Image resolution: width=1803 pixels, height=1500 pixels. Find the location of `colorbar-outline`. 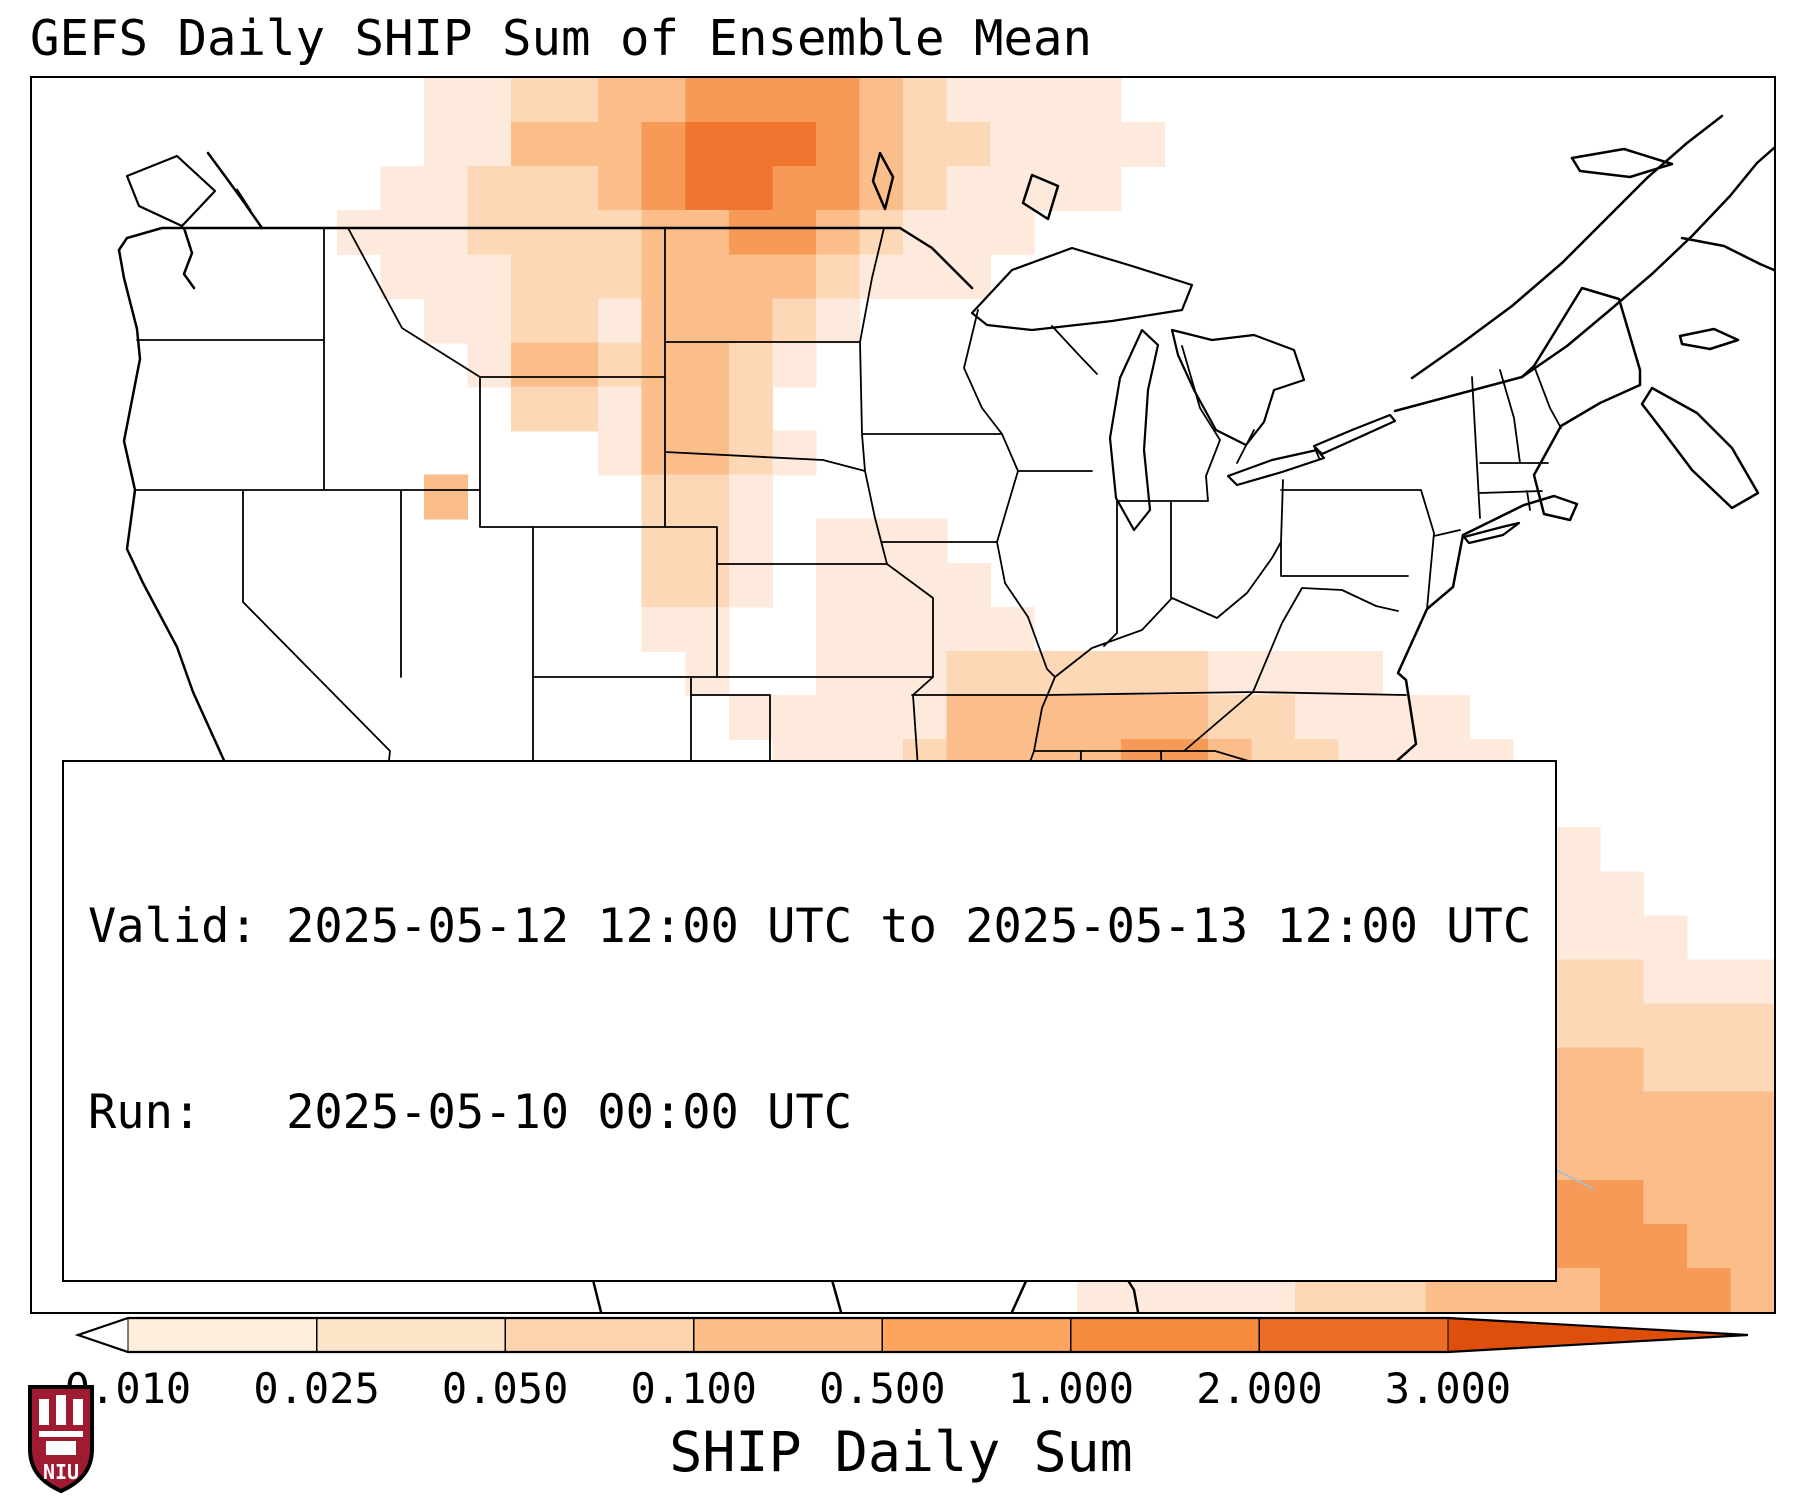

colorbar-outline is located at coordinates (911, 1335).